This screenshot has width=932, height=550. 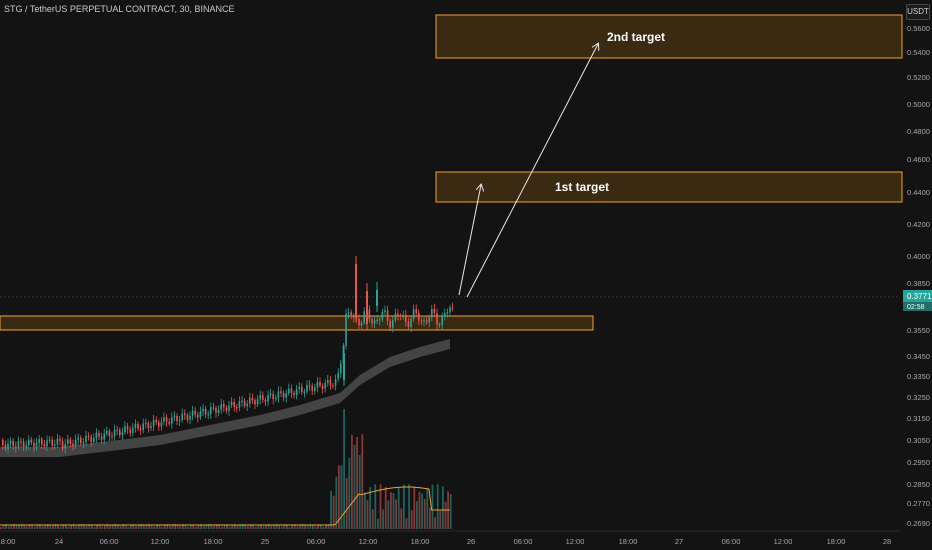 I want to click on time-tick-label: 24, so click(x=59, y=541).